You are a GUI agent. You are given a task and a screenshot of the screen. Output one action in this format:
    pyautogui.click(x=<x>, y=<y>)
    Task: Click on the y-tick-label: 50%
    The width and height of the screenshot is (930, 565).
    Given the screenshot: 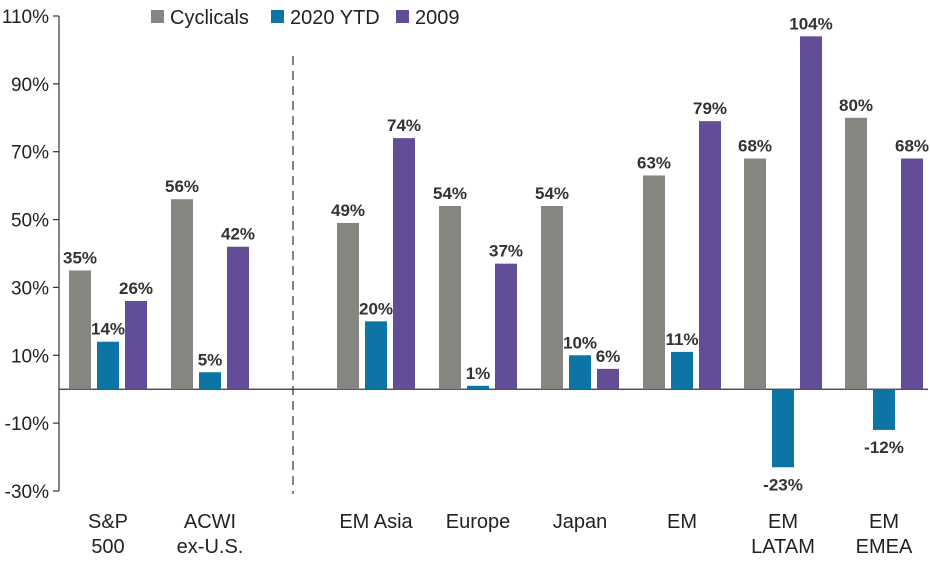 What is the action you would take?
    pyautogui.click(x=30, y=221)
    